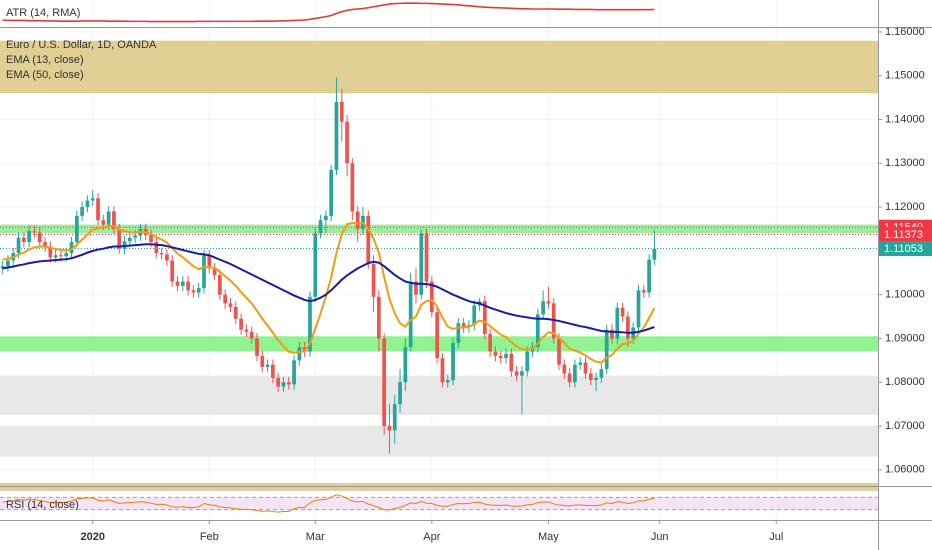 The width and height of the screenshot is (932, 550). Describe the element at coordinates (439, 503) in the screenshot. I see `rsi-band` at that location.